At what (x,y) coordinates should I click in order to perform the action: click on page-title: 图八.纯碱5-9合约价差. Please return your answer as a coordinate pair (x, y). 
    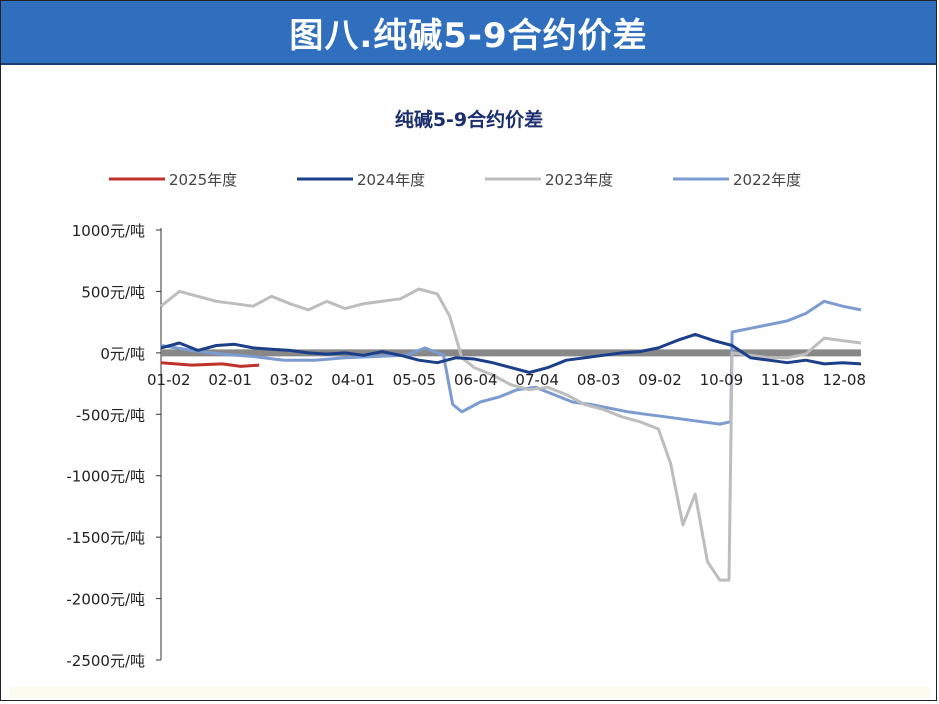
    Looking at the image, I should click on (468, 35).